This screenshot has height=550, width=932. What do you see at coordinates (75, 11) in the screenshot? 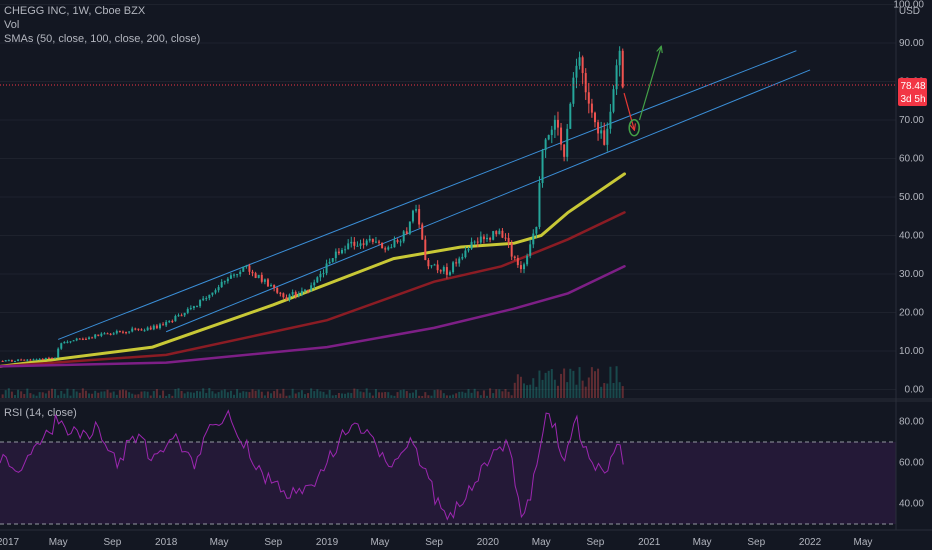
I see `symbol-legend: CHEGG INC, 1W, Cboe BZX` at bounding box center [75, 11].